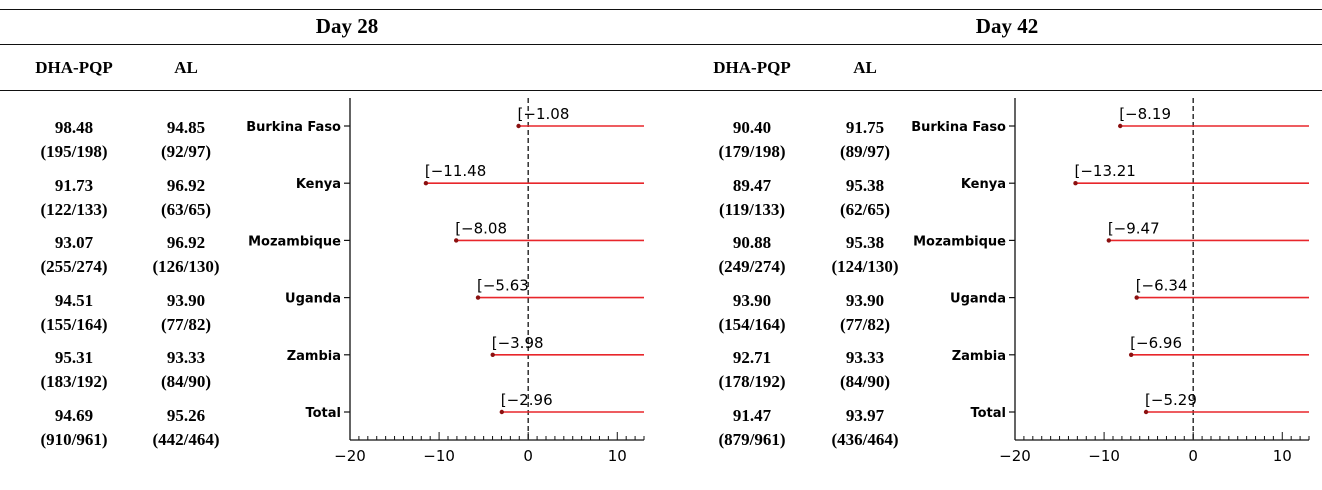 Image resolution: width=1322 pixels, height=490 pixels. Describe the element at coordinates (186, 209) in the screenshot. I see `al-count: (63/65)` at that location.